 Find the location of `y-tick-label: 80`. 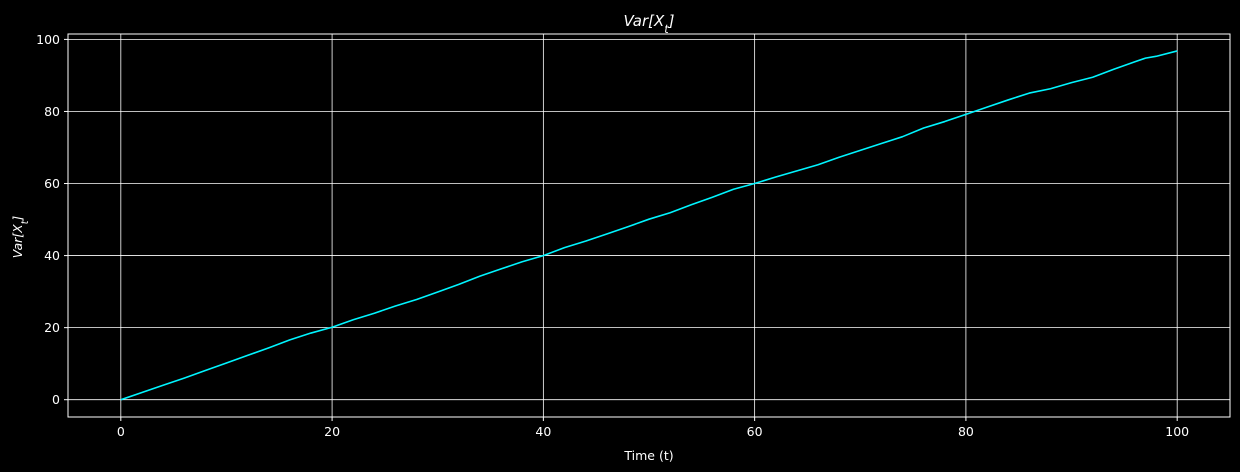

y-tick-label: 80 is located at coordinates (52, 111).